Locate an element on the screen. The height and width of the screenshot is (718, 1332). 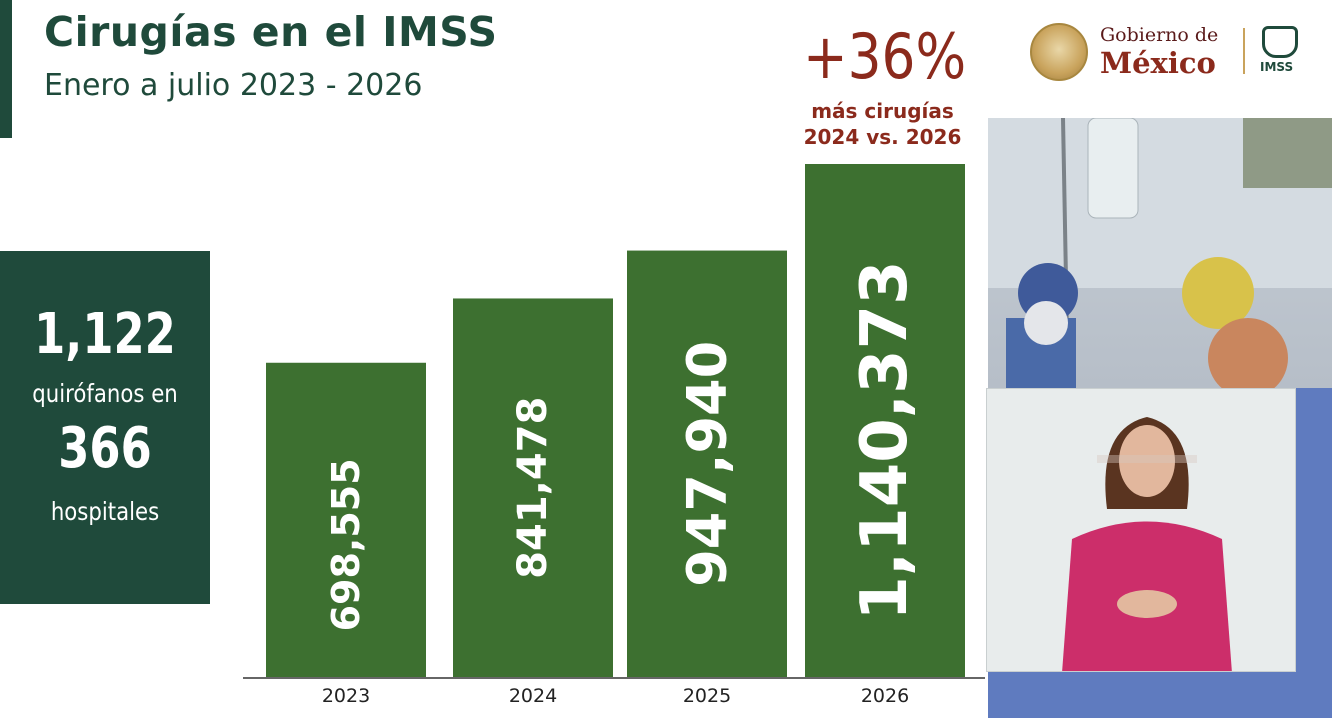
sign-language-interpreter-video is located at coordinates (1141, 530).